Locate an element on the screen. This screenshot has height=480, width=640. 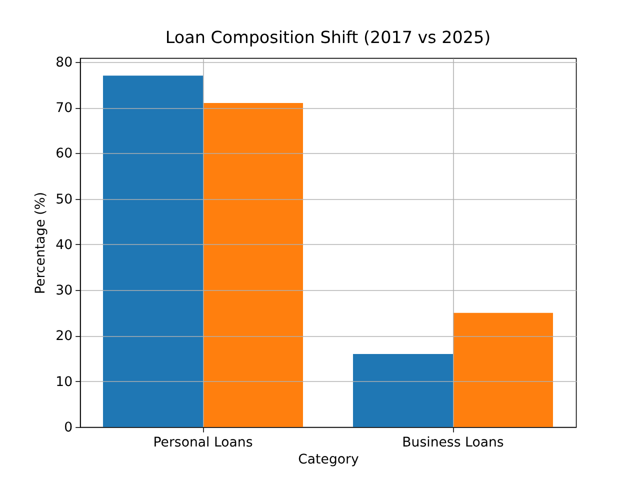
y-tick-label: 30 is located at coordinates (64, 291).